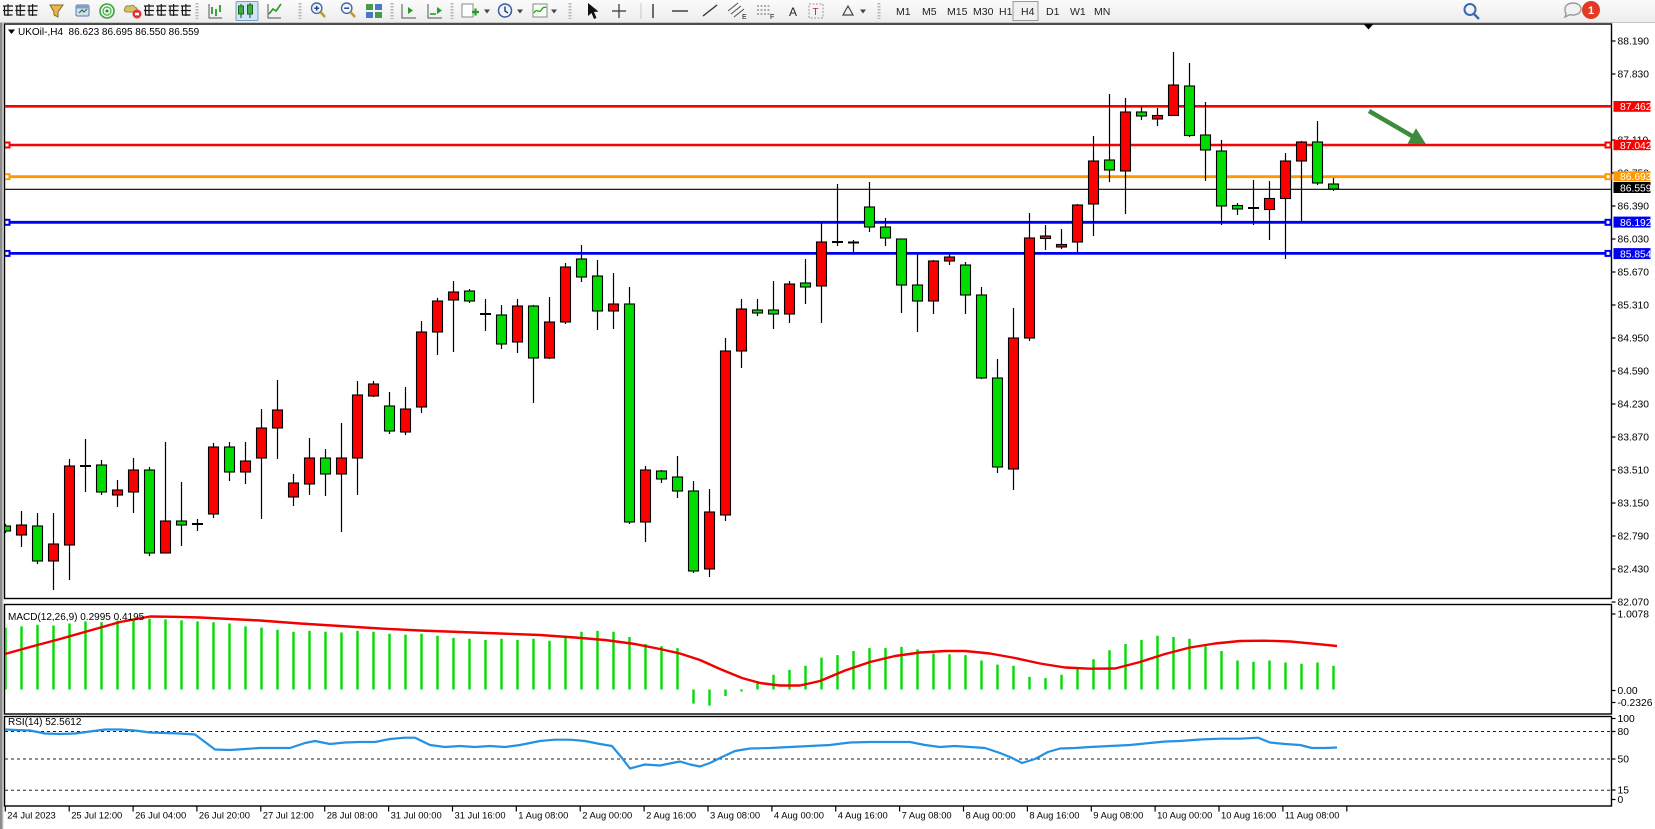  What do you see at coordinates (929, 12) in the screenshot?
I see `svg-text: M5` at bounding box center [929, 12].